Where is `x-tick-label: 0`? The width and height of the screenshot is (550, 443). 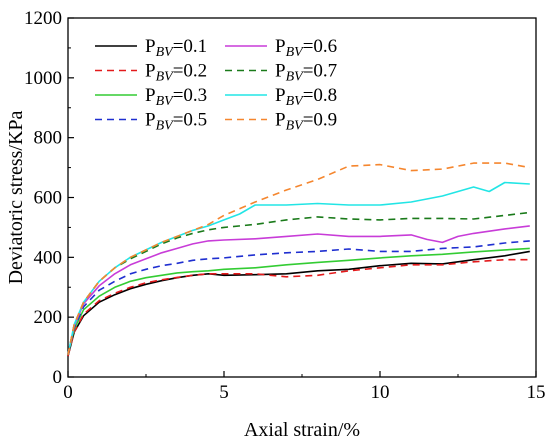 x-tick-label: 0 is located at coordinates (68, 392).